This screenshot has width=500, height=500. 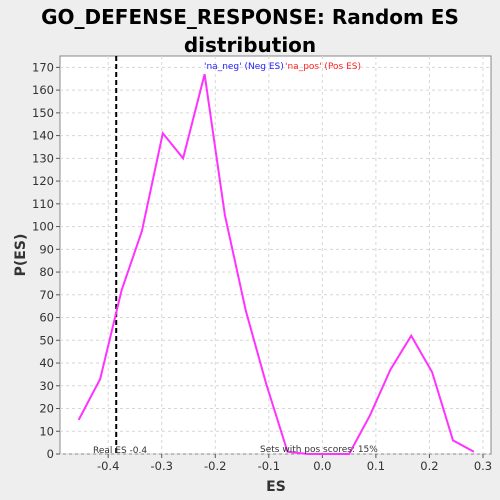 What do you see at coordinates (46, 249) in the screenshot?
I see `y-tick-label: 90` at bounding box center [46, 249].